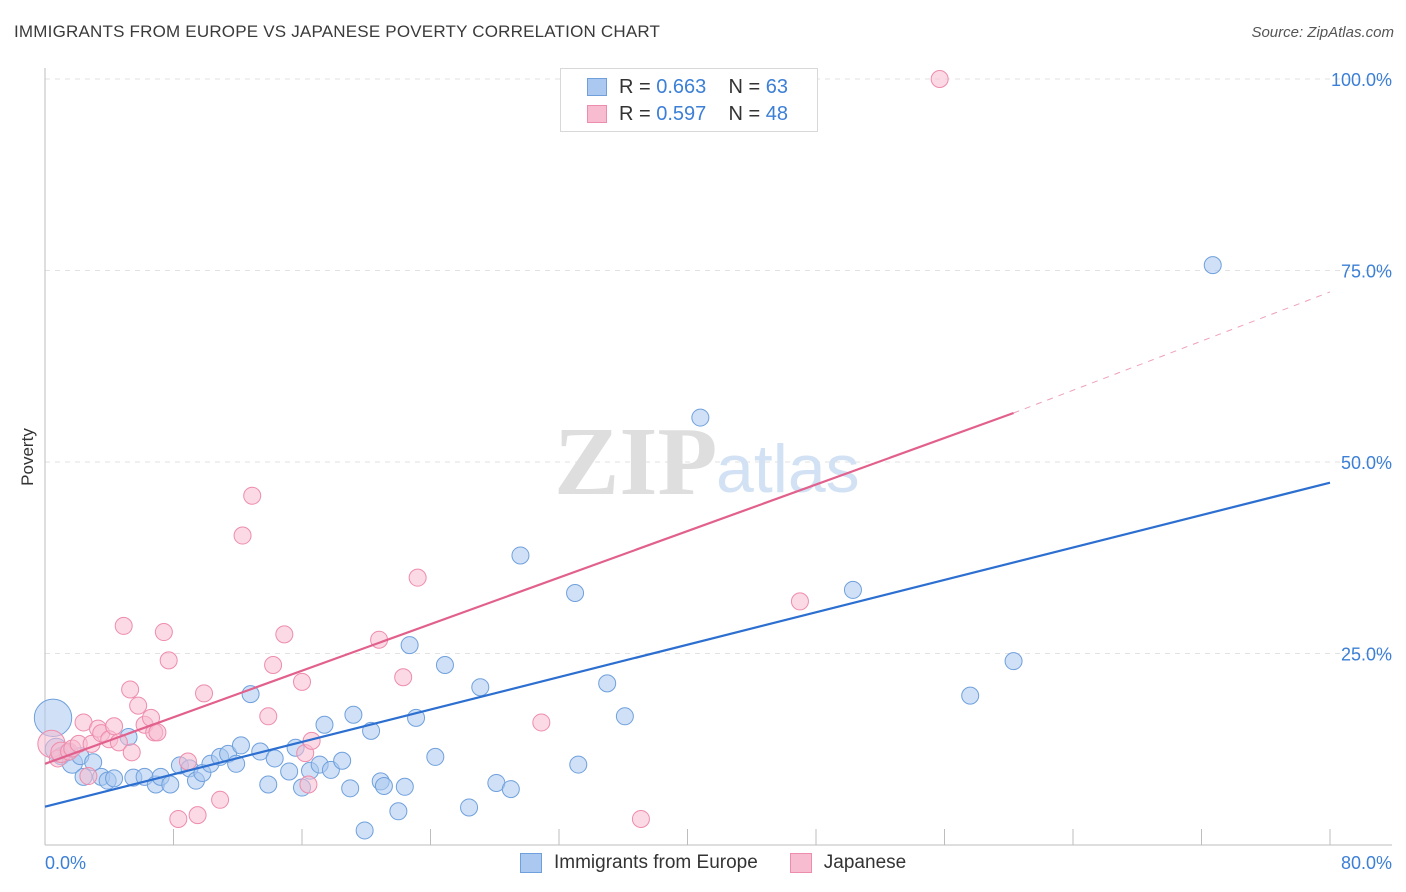 This screenshot has height=892, width=1406. I want to click on legend-n-value: 63, so click(777, 86).